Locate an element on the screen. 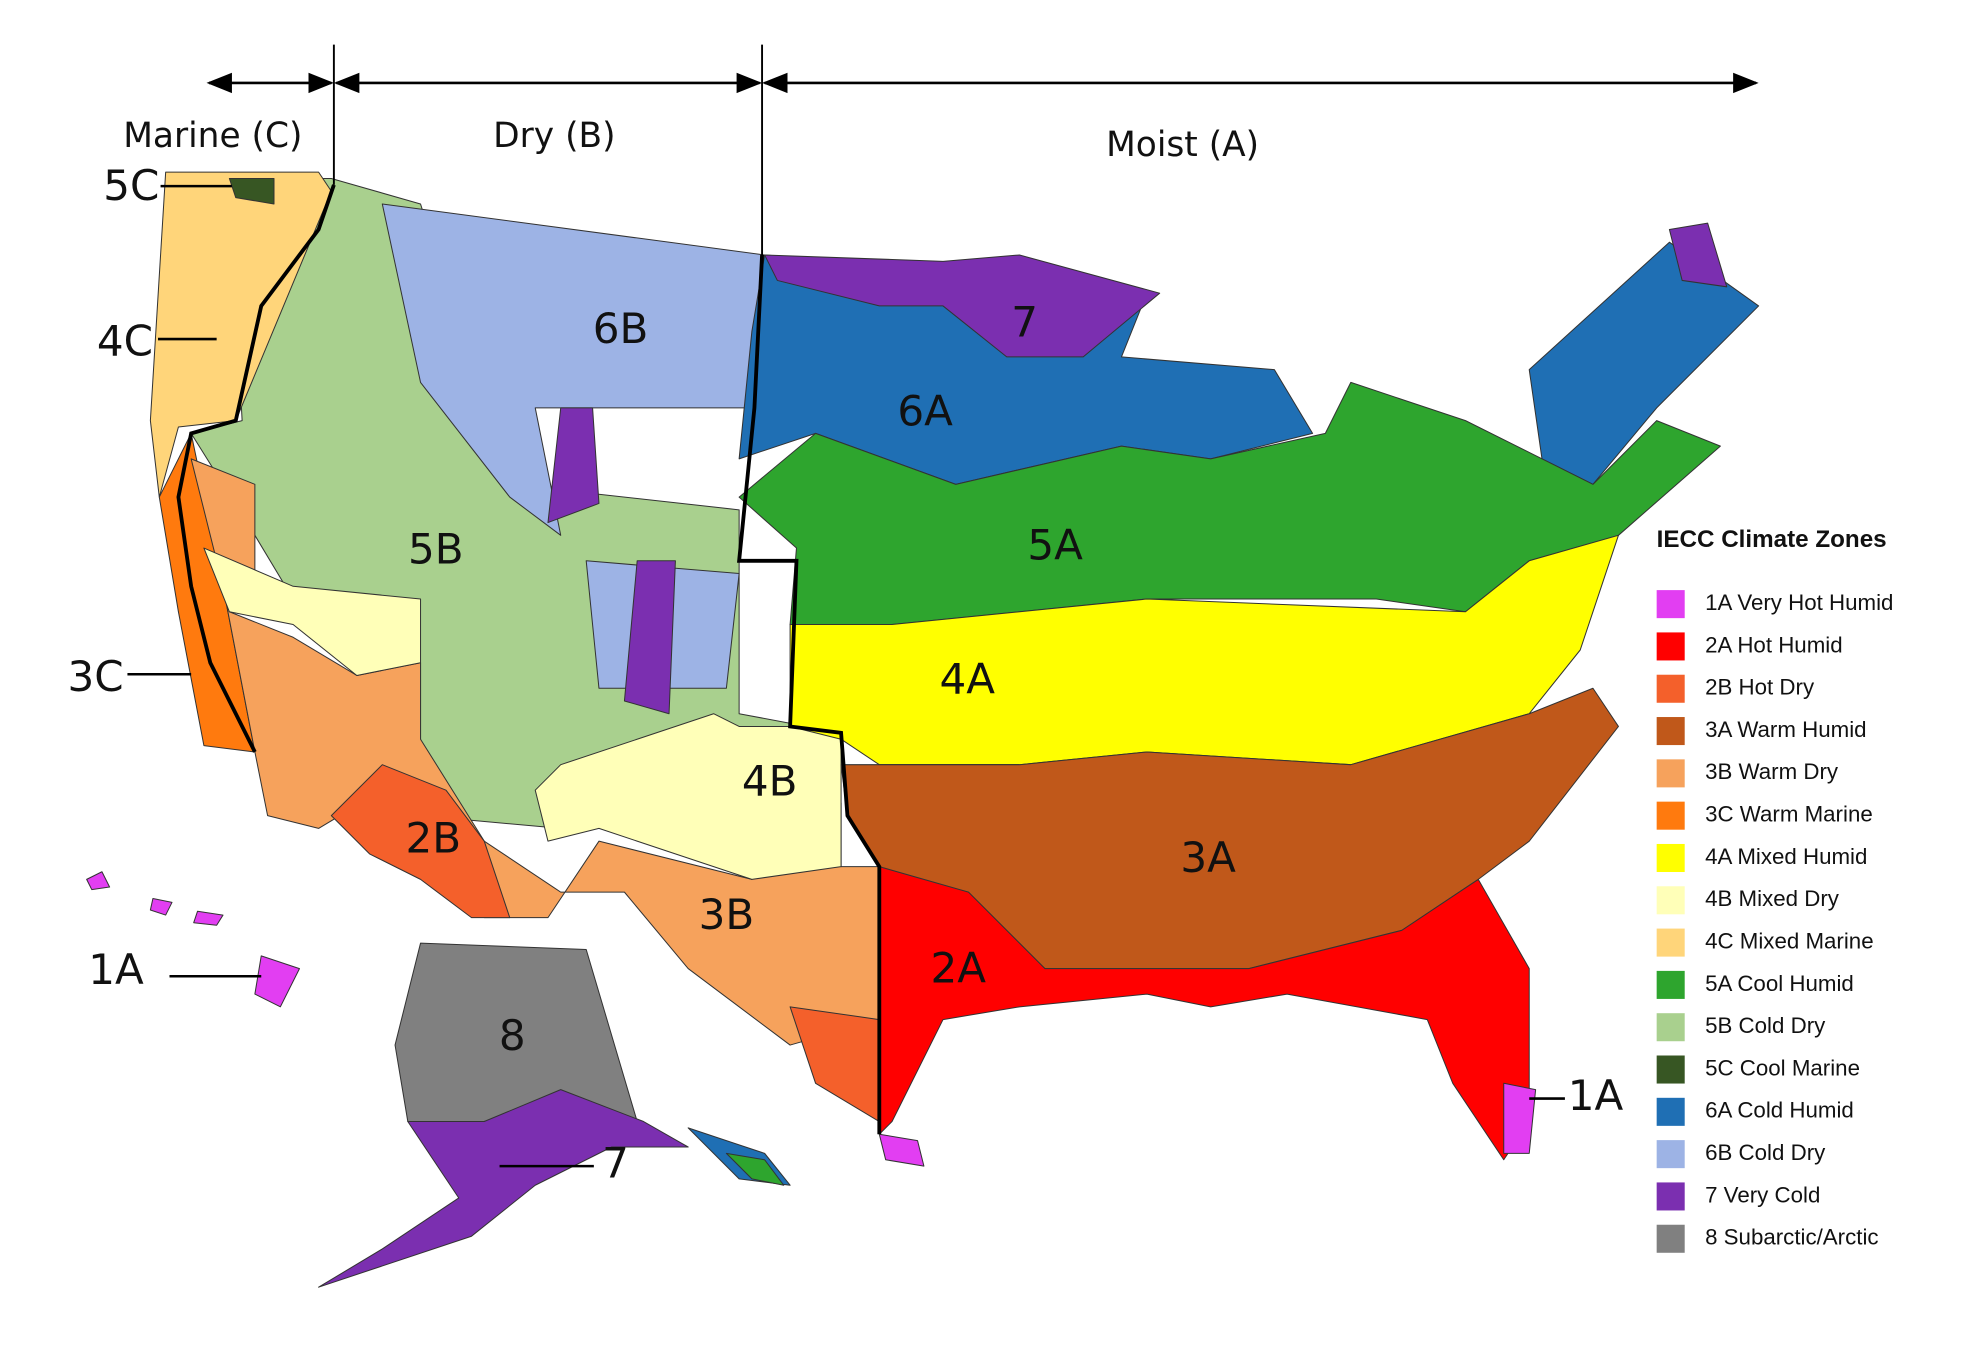 The width and height of the screenshot is (1988, 1365). zone-label: 8 is located at coordinates (512, 1035).